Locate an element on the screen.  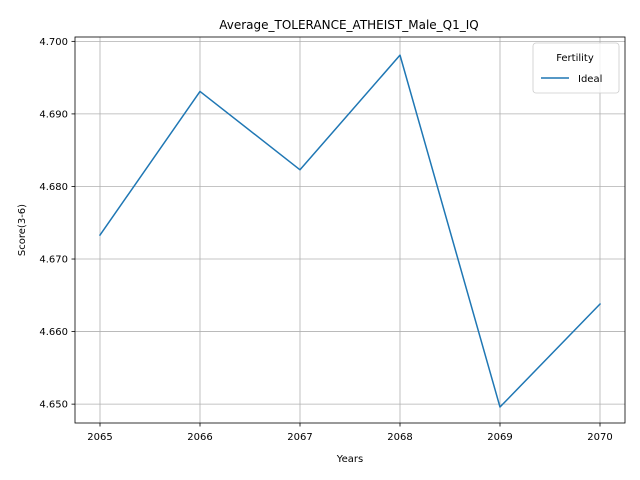
legend-box is located at coordinates (576, 68).